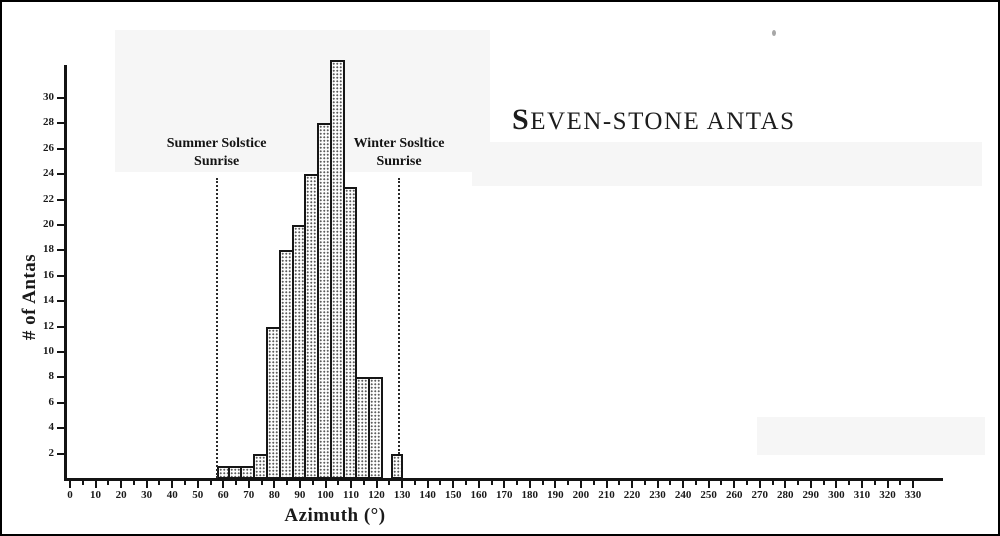 The image size is (1000, 536). What do you see at coordinates (774, 33) in the screenshot?
I see `ink-speck` at bounding box center [774, 33].